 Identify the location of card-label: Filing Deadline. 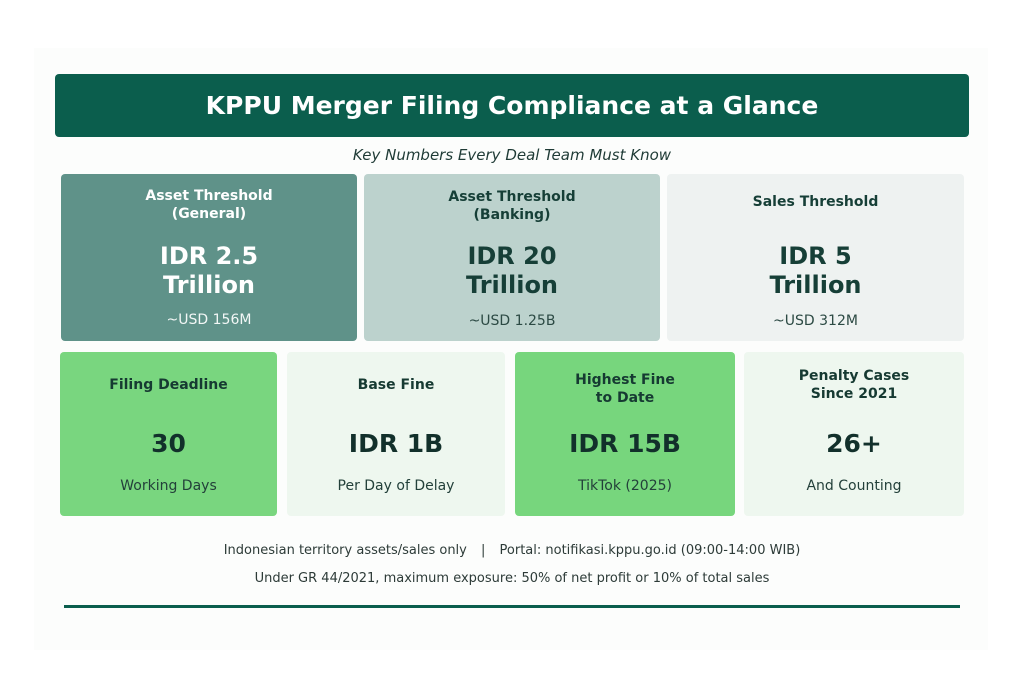
(168, 385).